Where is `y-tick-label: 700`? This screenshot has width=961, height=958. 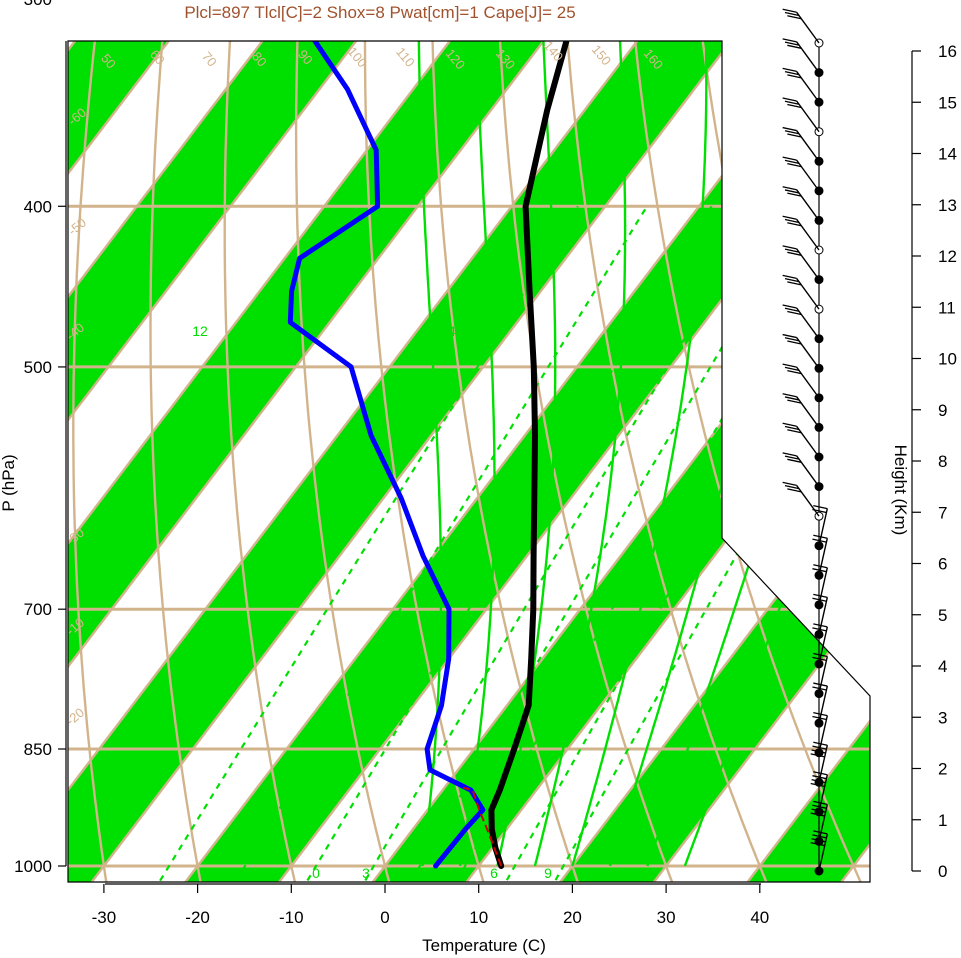 y-tick-label: 700 is located at coordinates (38, 609).